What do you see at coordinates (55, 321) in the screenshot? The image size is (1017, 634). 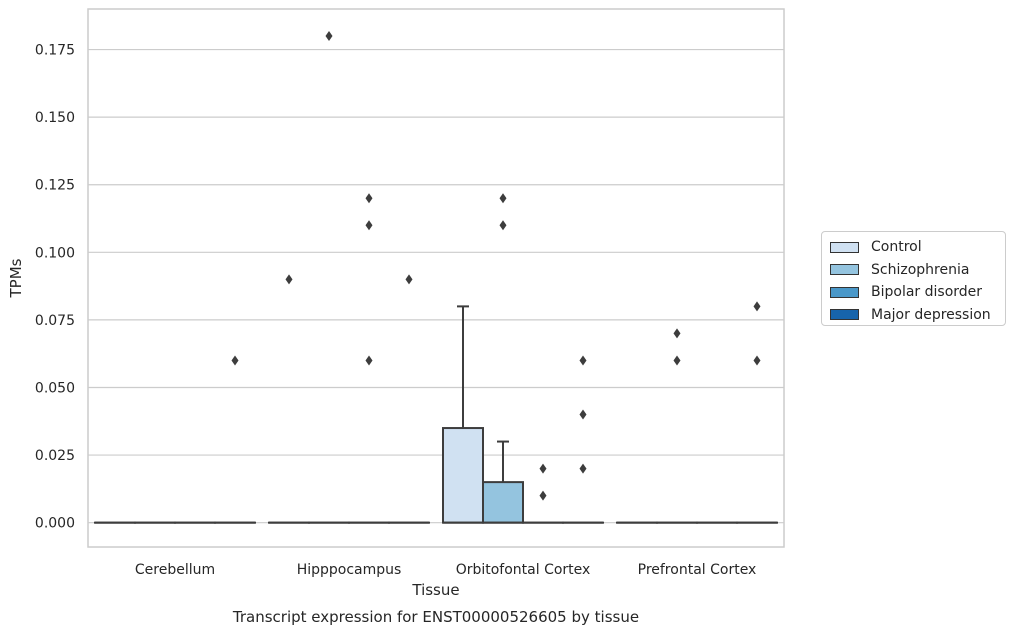 I see `y-tick-label: 0.075` at bounding box center [55, 321].